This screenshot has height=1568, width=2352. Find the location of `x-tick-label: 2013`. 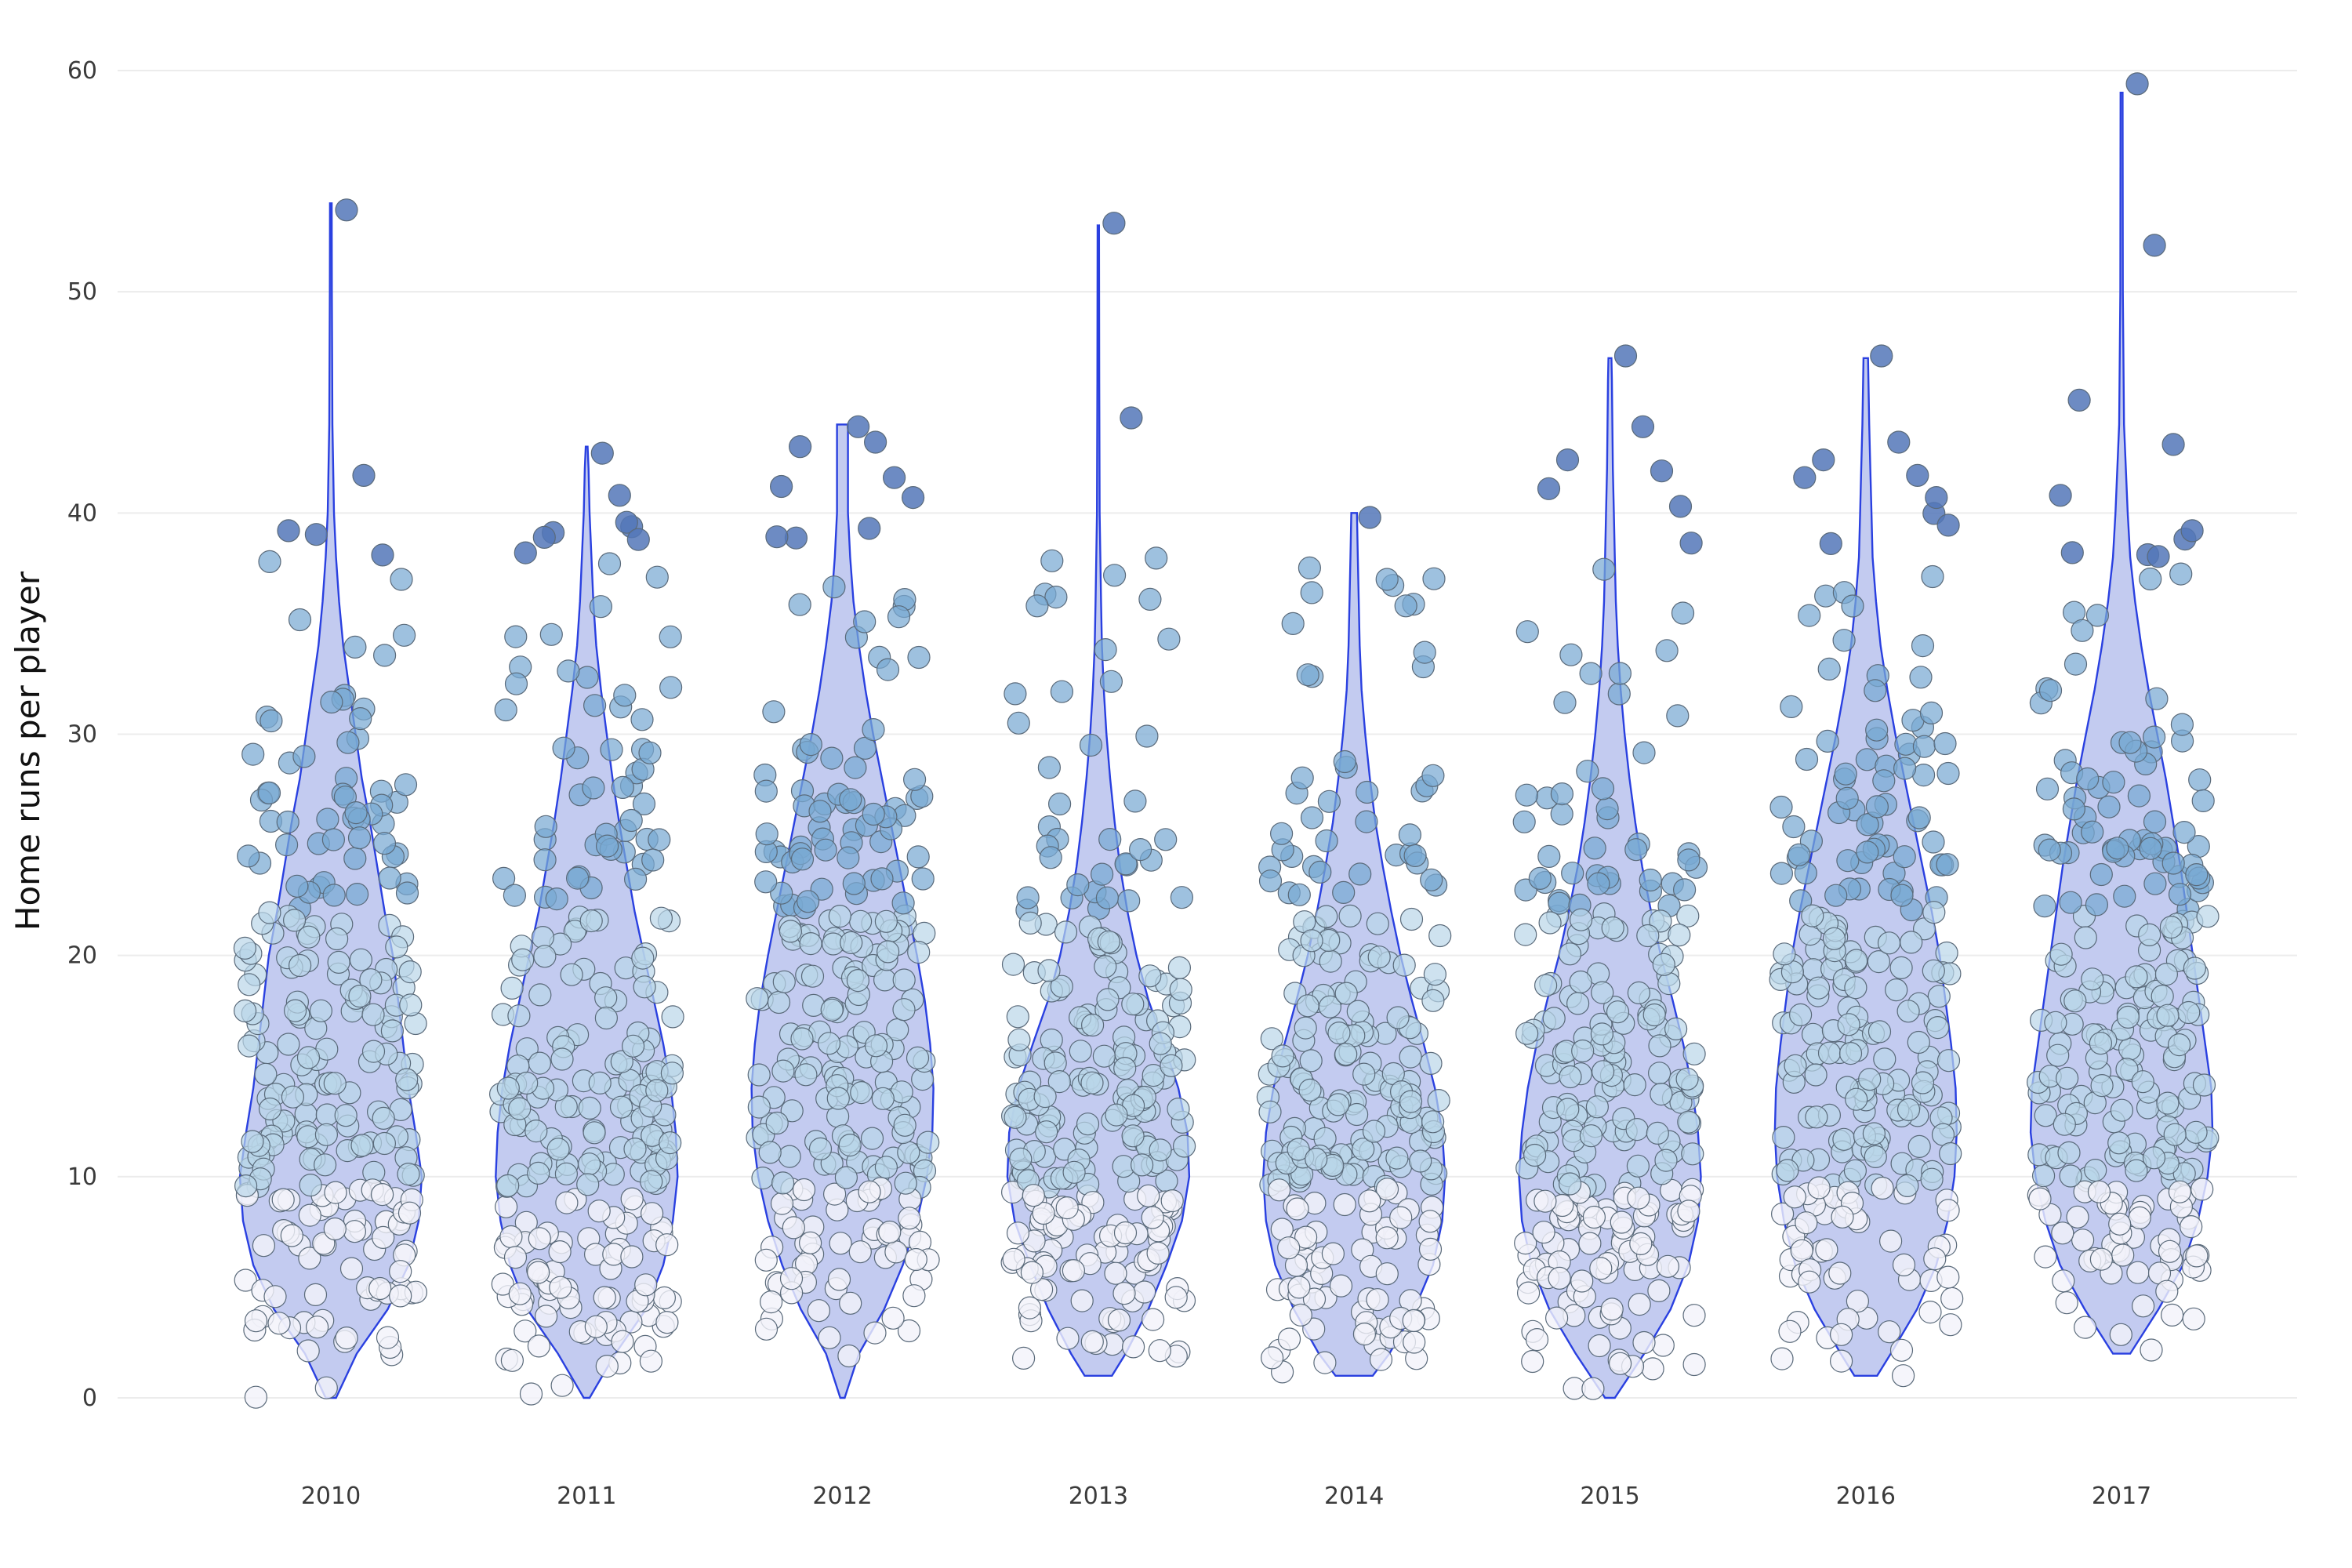

x-tick-label: 2013 is located at coordinates (1098, 1496).